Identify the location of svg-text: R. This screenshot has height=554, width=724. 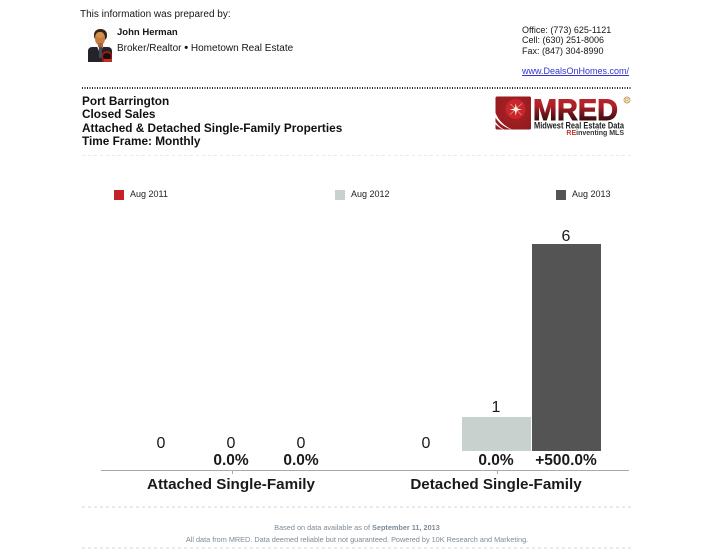
(627, 101).